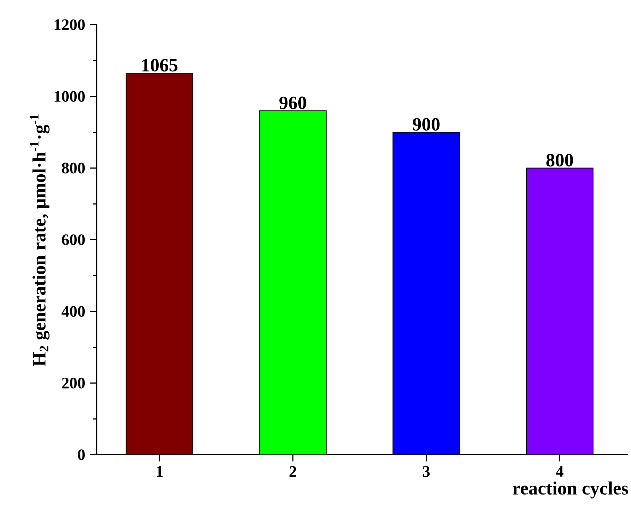  What do you see at coordinates (40, 240) in the screenshot?
I see `y-axis-title: H$_{2}$ generation rate, μmol·h$^{-1}$·g$^{-1}$` at bounding box center [40, 240].